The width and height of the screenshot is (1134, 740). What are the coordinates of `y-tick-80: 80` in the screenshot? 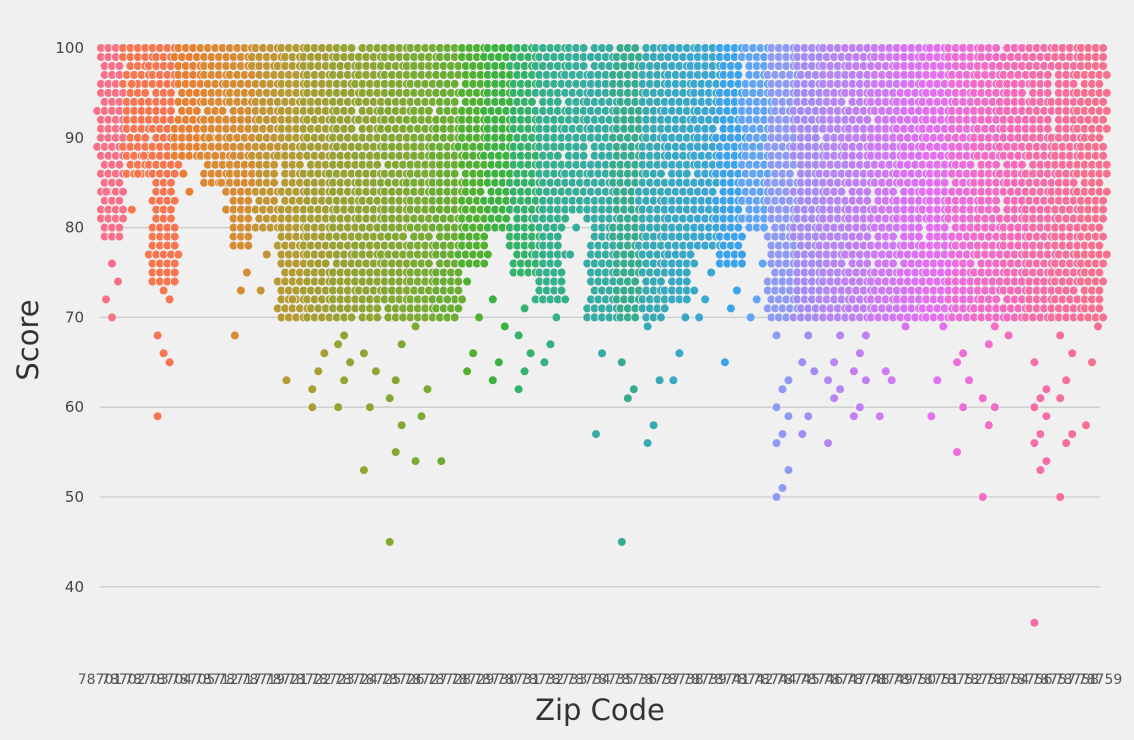 It's located at (74, 228).